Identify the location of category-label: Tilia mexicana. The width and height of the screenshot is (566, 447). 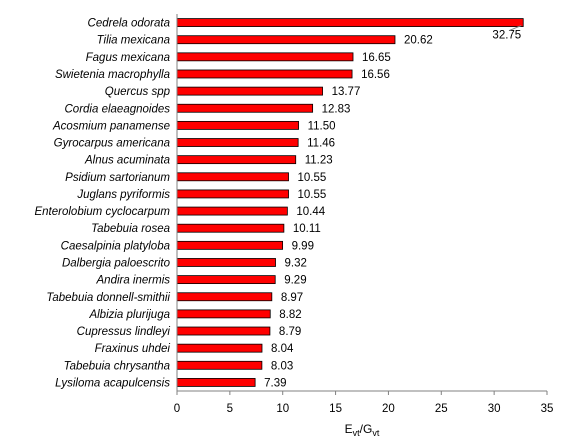
(133, 41).